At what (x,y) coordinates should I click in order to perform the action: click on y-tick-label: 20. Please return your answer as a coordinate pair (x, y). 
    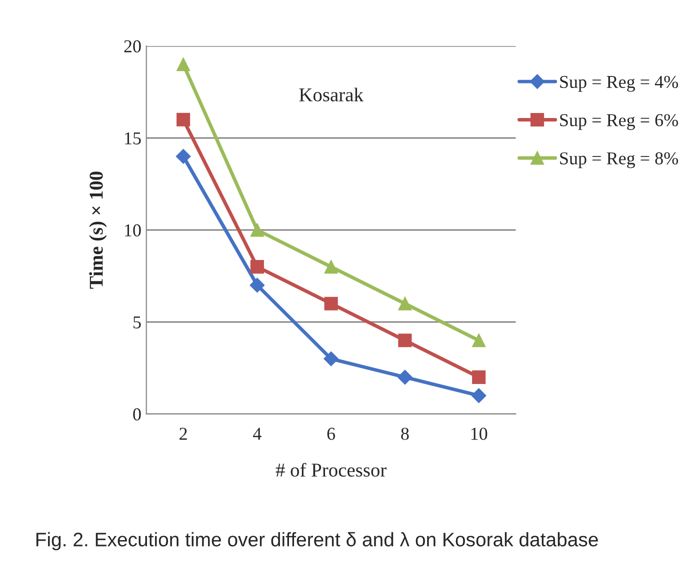
    Looking at the image, I should click on (132, 46).